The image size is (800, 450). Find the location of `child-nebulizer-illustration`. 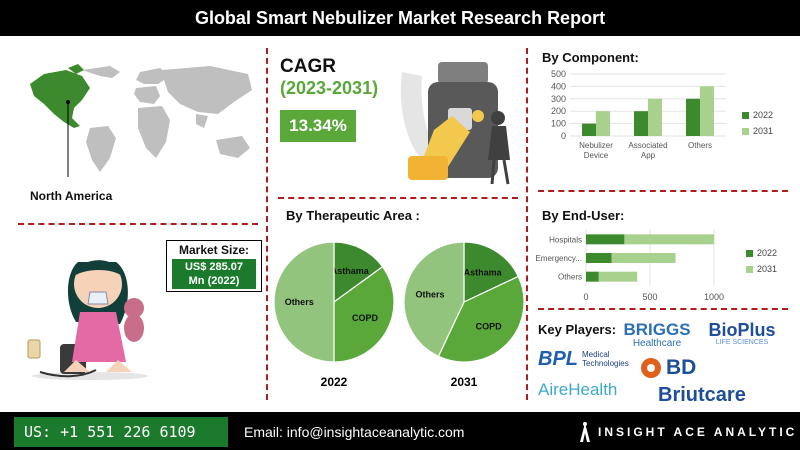

child-nebulizer-illustration is located at coordinates (87, 320).